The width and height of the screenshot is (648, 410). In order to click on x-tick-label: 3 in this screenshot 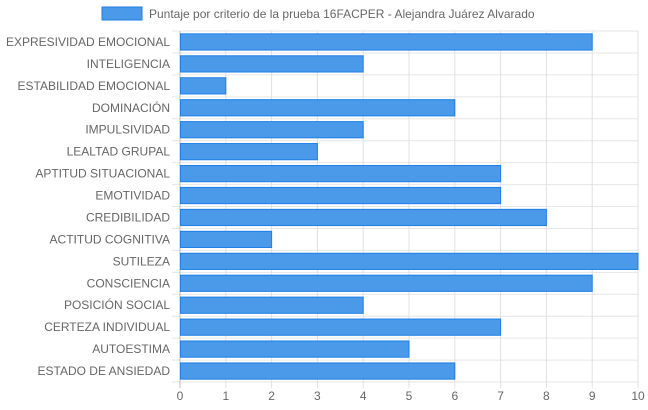, I will do `click(317, 396)`.